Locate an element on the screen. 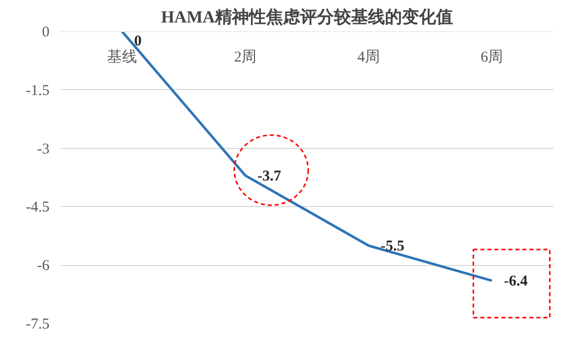 This screenshot has width=583, height=353. x-tick-label: 4周 is located at coordinates (368, 58).